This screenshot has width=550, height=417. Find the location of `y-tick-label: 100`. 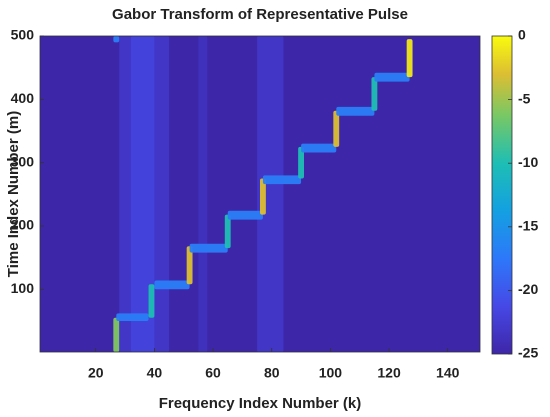

y-tick-label: 100 is located at coordinates (23, 288).